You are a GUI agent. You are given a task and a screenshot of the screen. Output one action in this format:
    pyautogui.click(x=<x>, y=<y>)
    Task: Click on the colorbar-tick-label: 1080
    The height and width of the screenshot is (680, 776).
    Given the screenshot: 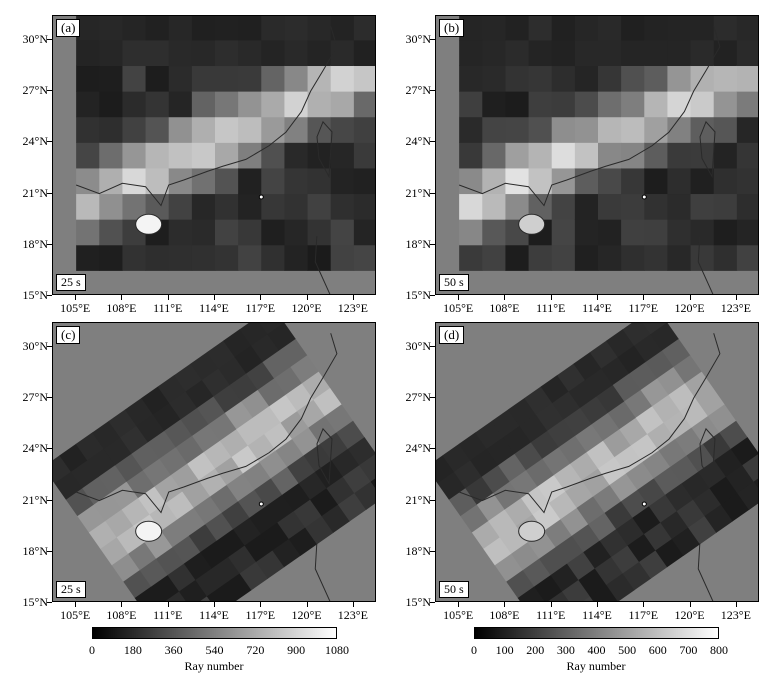 What is the action you would take?
    pyautogui.click(x=337, y=650)
    